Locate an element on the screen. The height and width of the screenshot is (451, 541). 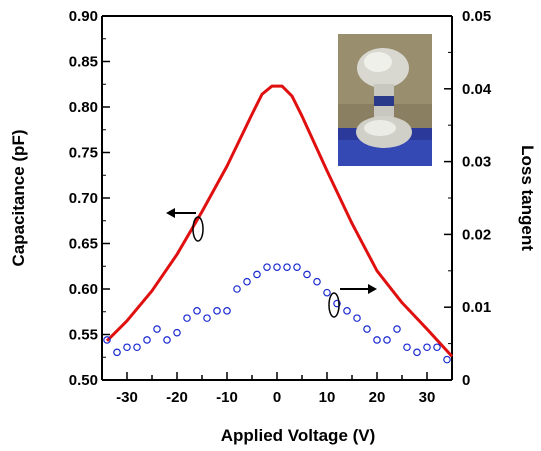
inset-photo is located at coordinates (385, 100).